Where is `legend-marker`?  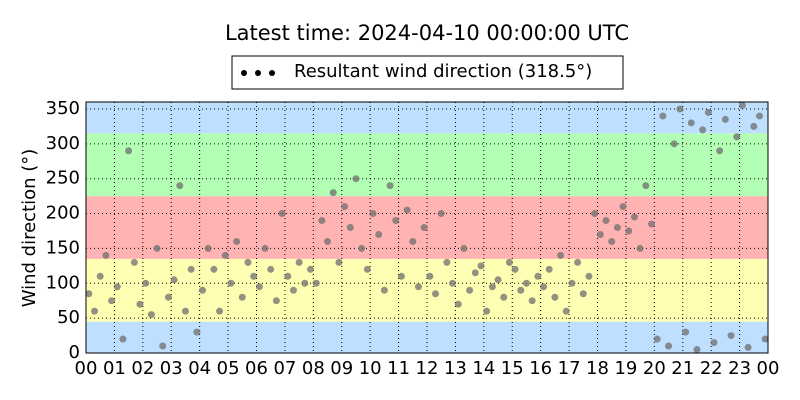 legend-marker is located at coordinates (244, 73).